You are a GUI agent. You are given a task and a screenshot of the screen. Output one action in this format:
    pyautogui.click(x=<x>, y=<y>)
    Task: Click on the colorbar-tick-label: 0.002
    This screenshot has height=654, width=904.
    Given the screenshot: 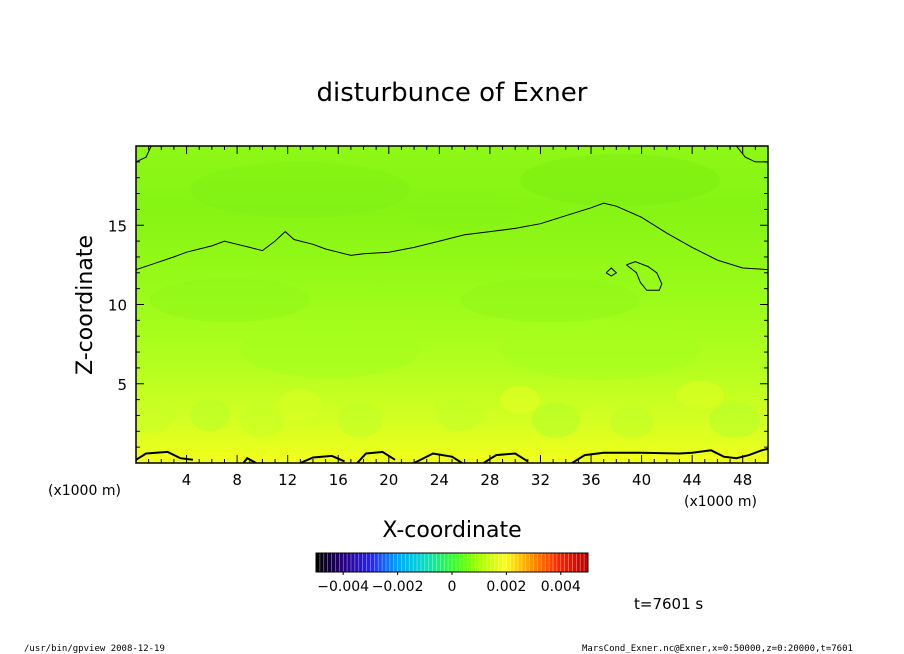 What is the action you would take?
    pyautogui.click(x=506, y=587)
    